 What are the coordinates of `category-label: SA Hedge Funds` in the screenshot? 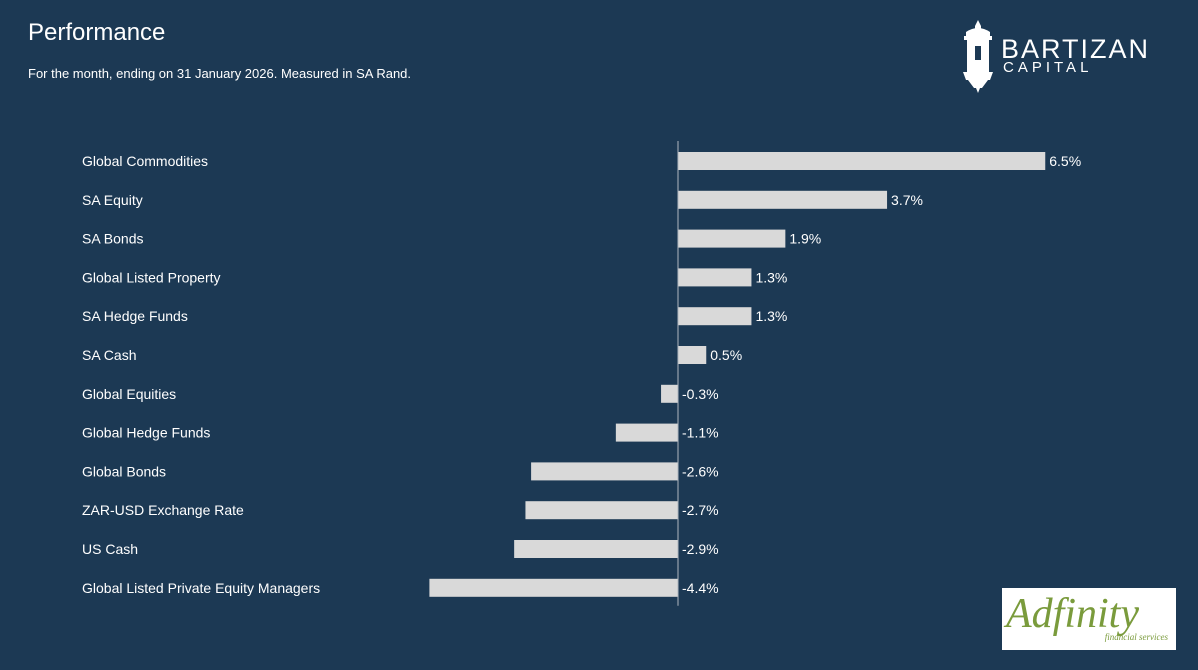 It's located at (135, 316).